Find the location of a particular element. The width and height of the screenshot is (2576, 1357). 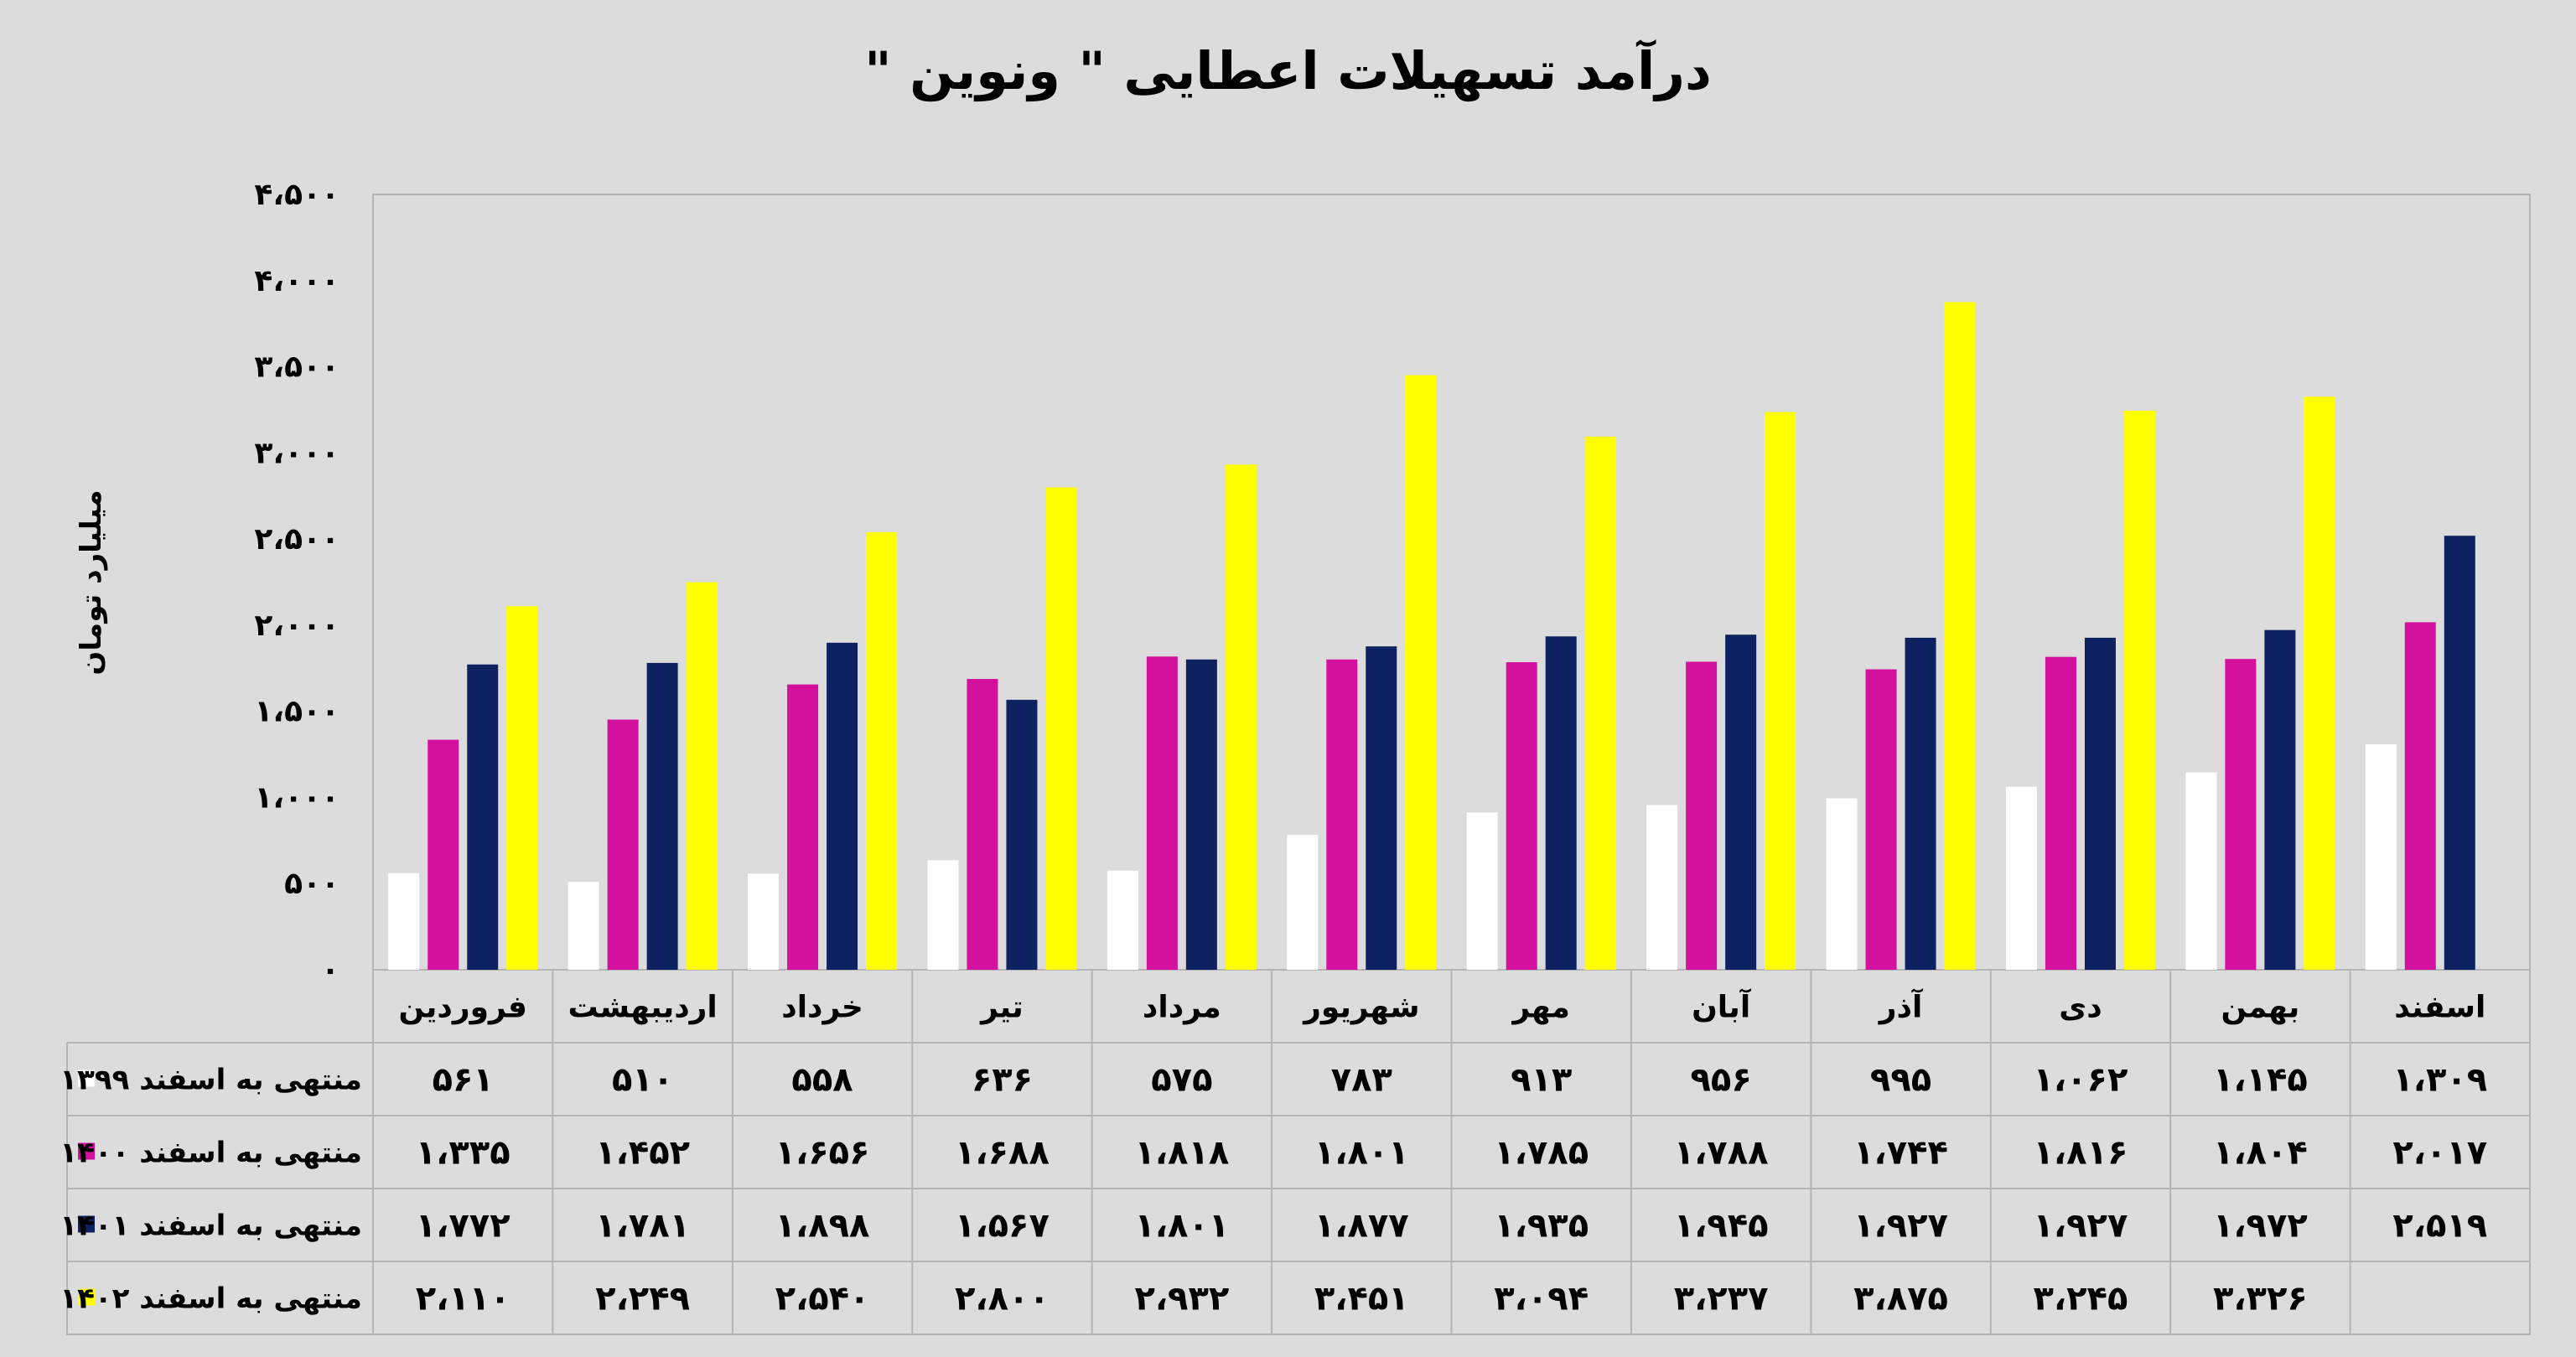

y-tick-label: ۱،۵۰۰ is located at coordinates (296, 712).